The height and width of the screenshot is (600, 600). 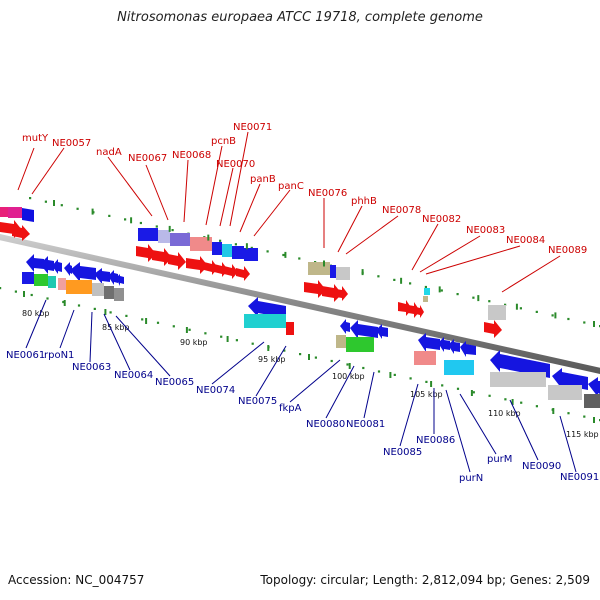 I want to click on gene-label-reverse: NE0061, so click(x=25, y=355).